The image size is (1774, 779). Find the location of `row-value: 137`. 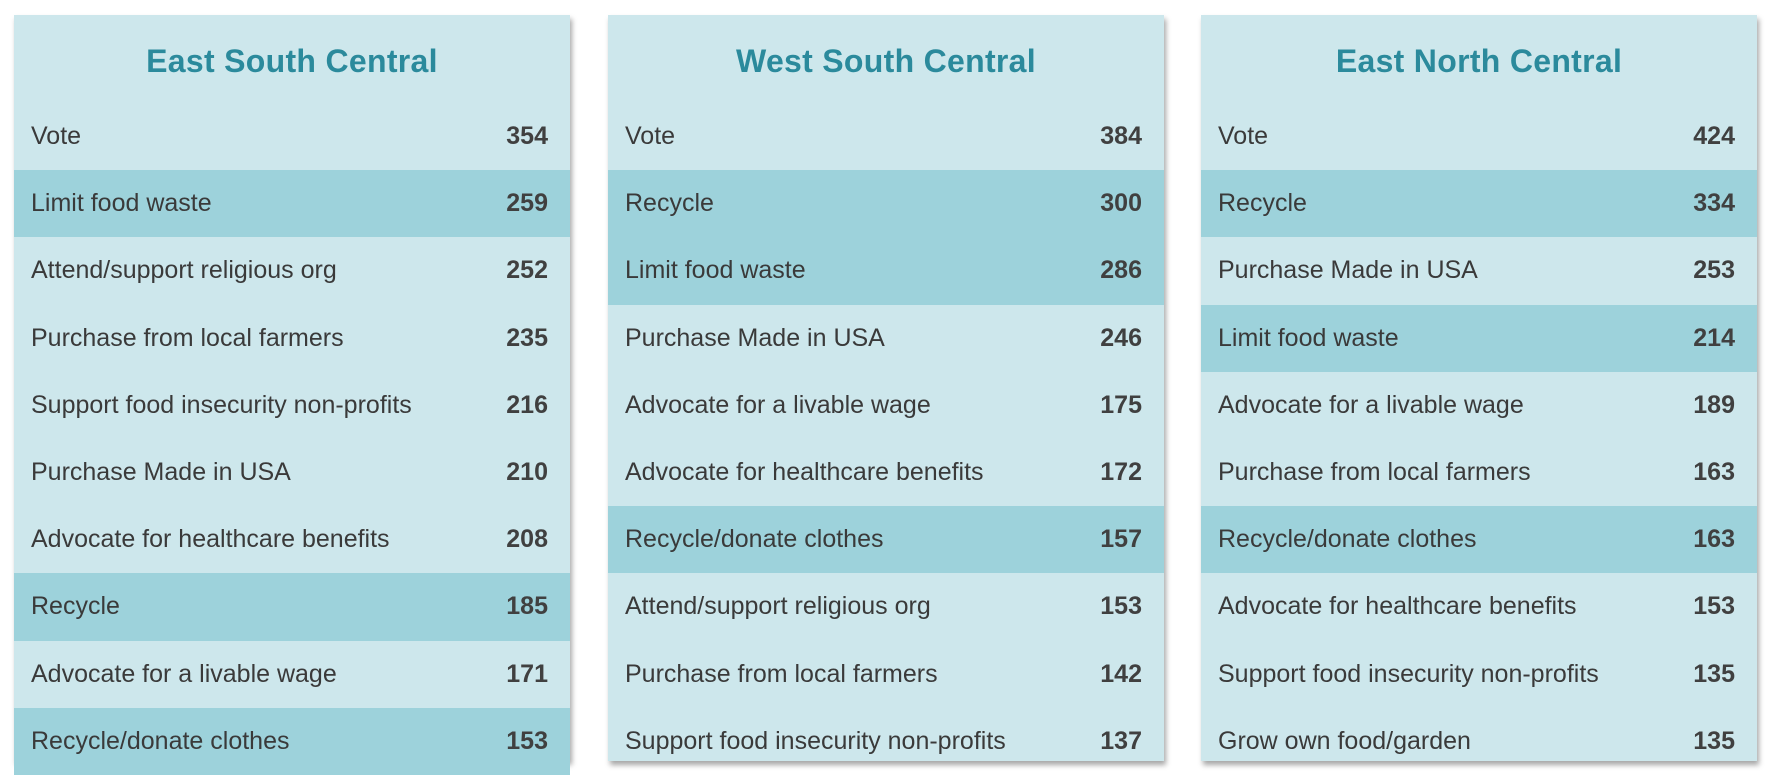

row-value: 137 is located at coordinates (1121, 740).